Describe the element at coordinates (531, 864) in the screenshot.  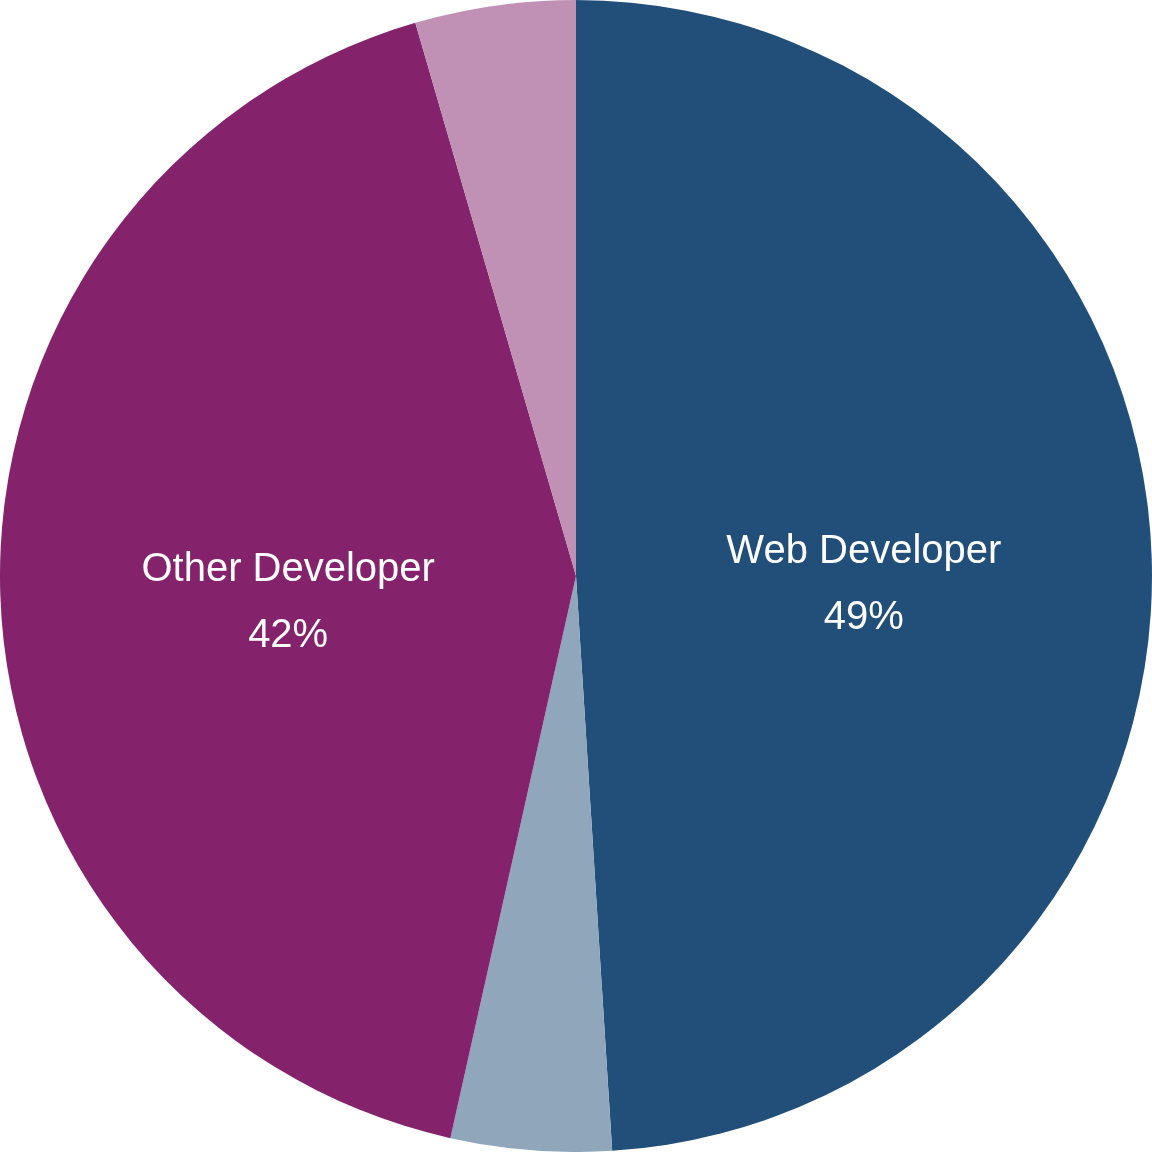
I see `pie-slice` at that location.